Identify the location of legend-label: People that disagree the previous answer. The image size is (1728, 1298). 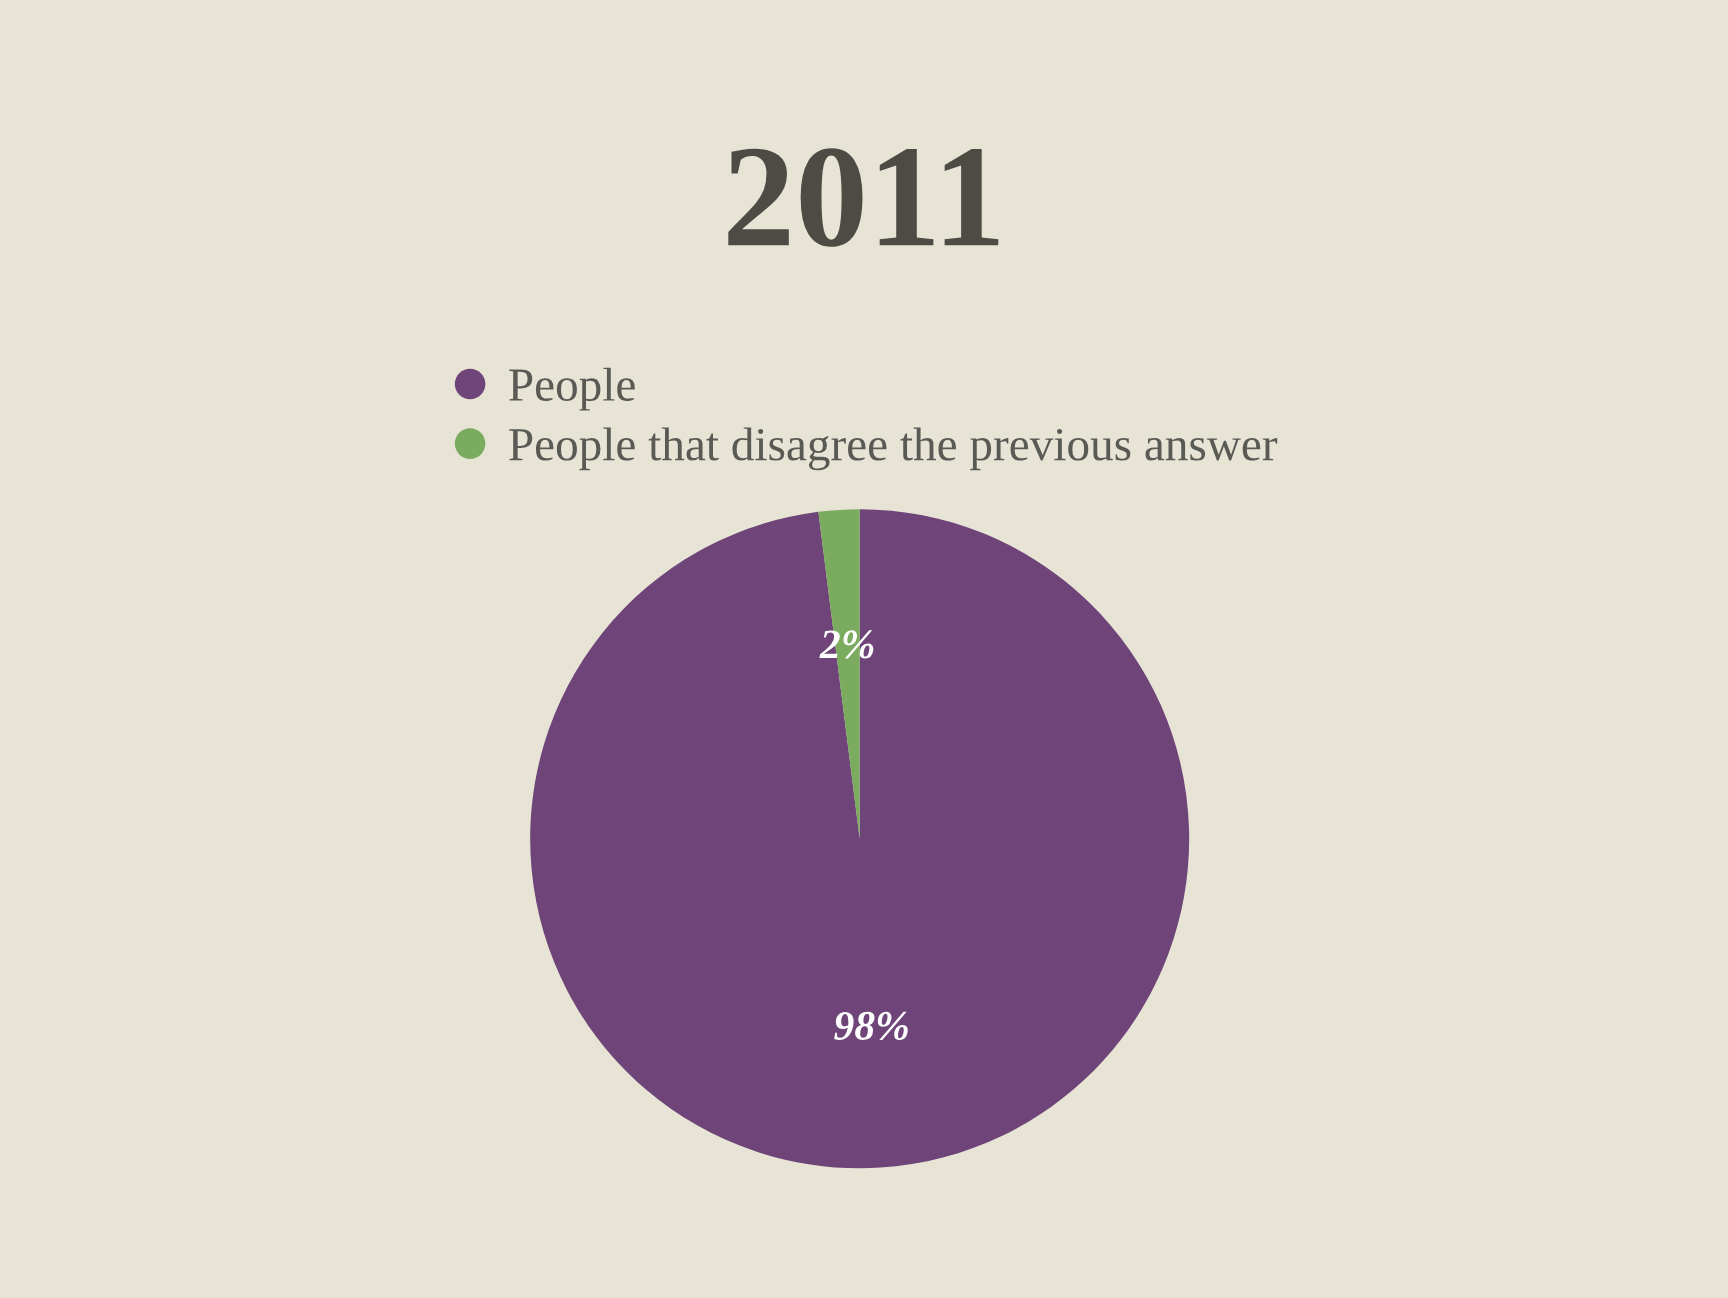
(893, 449).